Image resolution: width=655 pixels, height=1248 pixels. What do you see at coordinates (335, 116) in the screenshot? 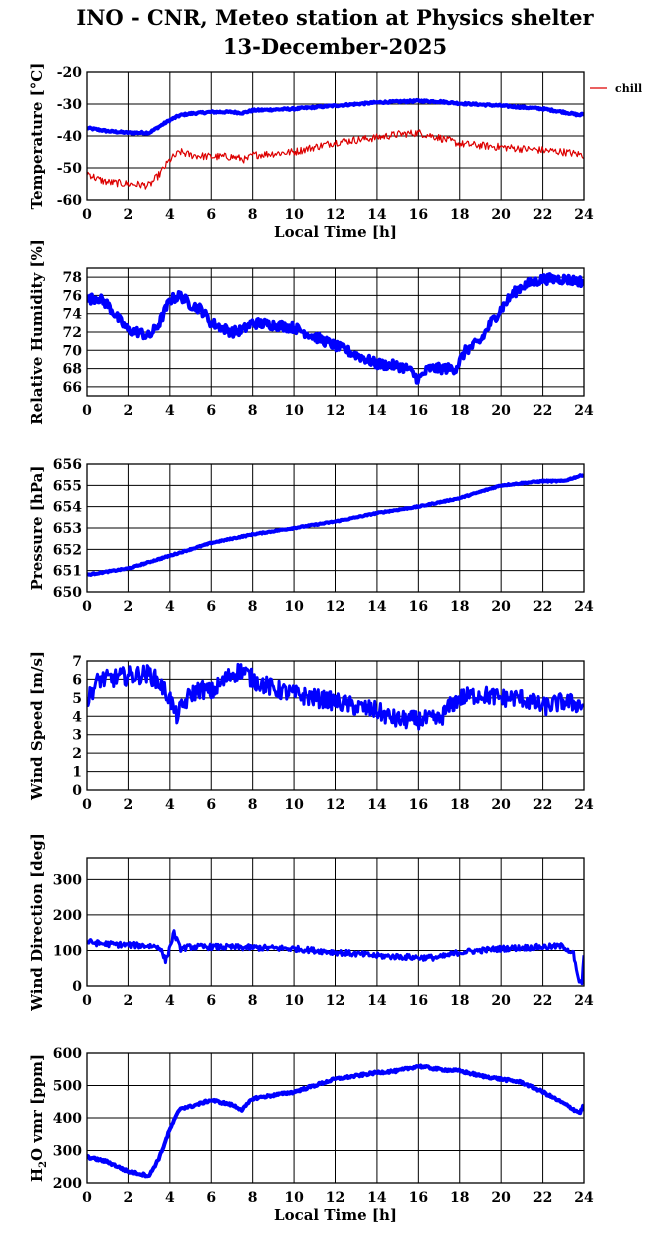
I see `series-line-temperature` at bounding box center [335, 116].